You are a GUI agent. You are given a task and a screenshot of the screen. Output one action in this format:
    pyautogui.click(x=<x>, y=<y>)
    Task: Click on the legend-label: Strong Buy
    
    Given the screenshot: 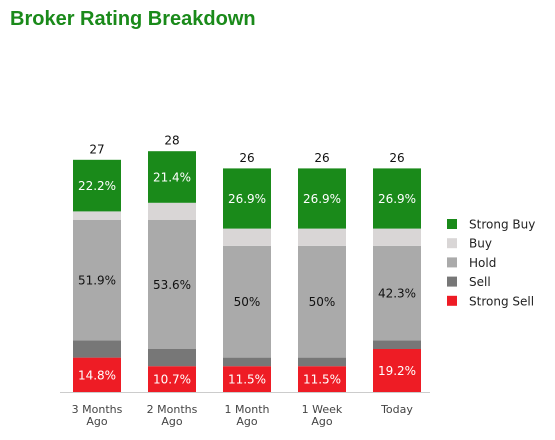 What is the action you would take?
    pyautogui.click(x=502, y=225)
    